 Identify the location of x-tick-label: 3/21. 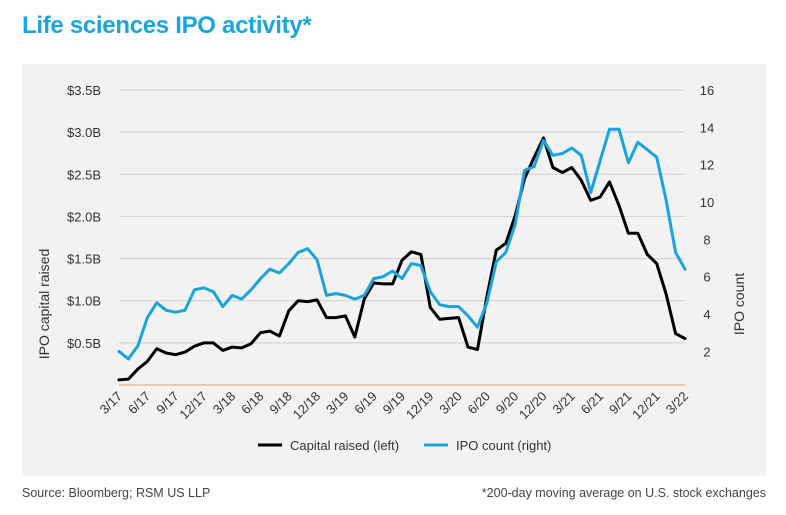
(563, 403).